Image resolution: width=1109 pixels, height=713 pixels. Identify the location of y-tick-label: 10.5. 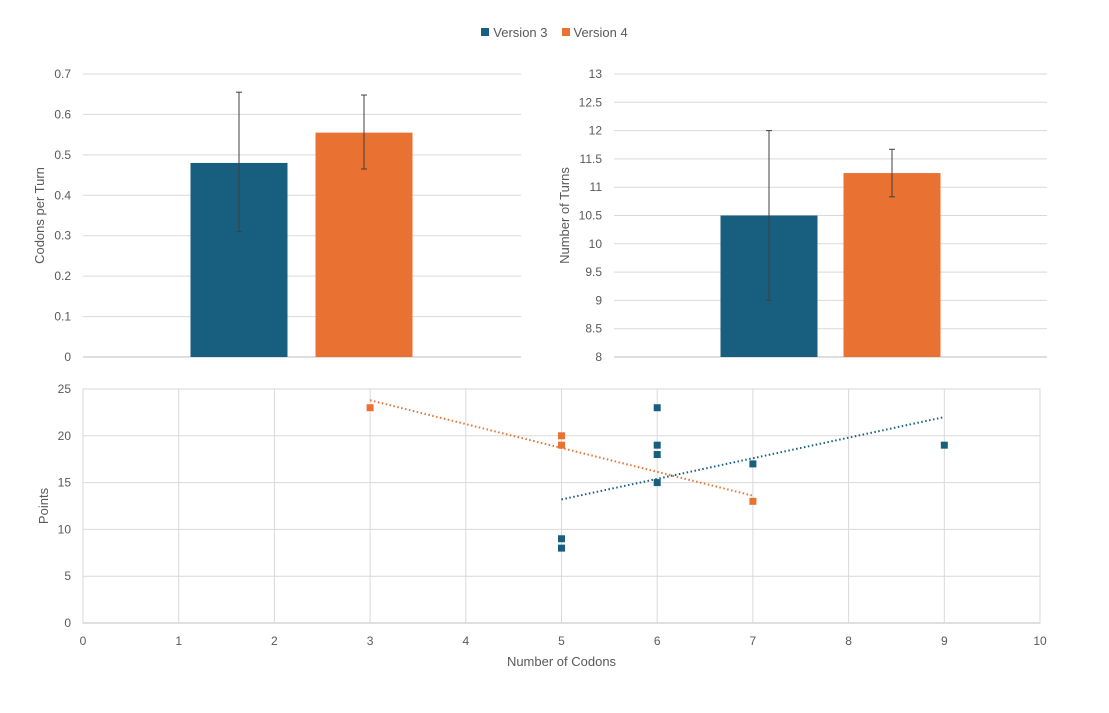
(591, 216).